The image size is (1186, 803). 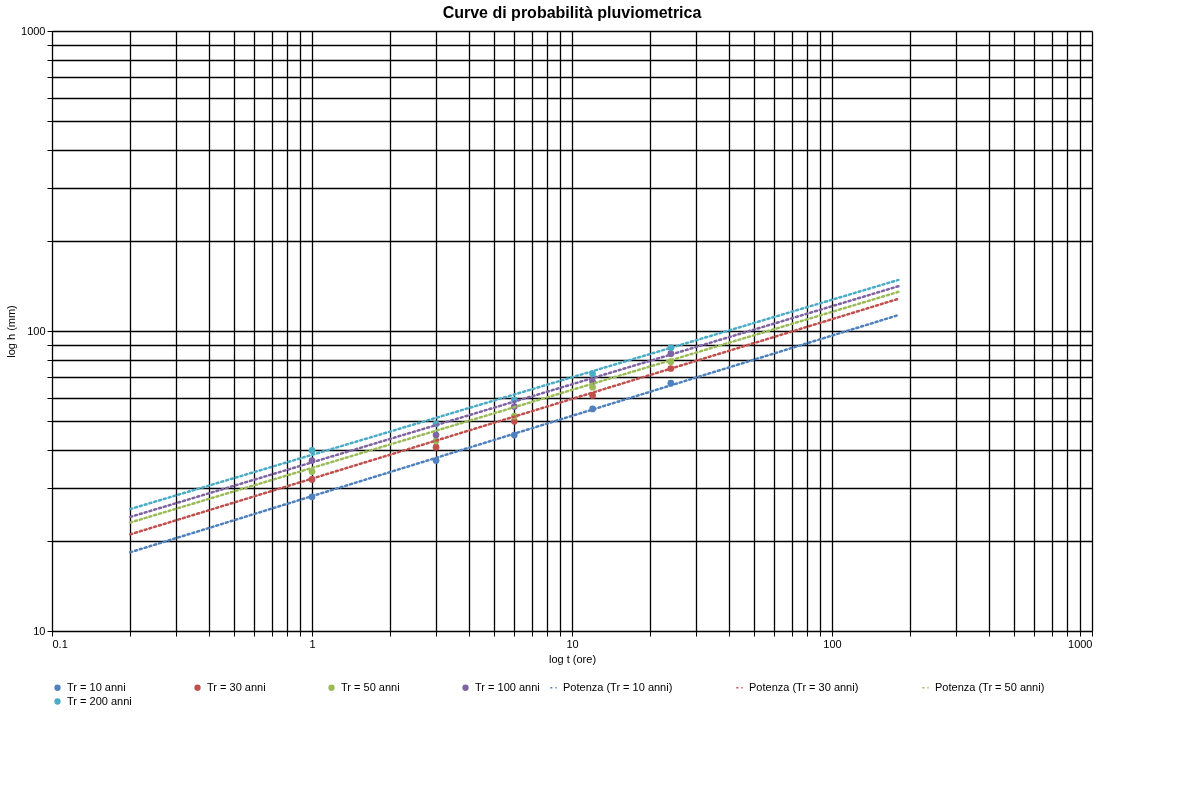 What do you see at coordinates (39, 630) in the screenshot?
I see `y-tick-label: 10` at bounding box center [39, 630].